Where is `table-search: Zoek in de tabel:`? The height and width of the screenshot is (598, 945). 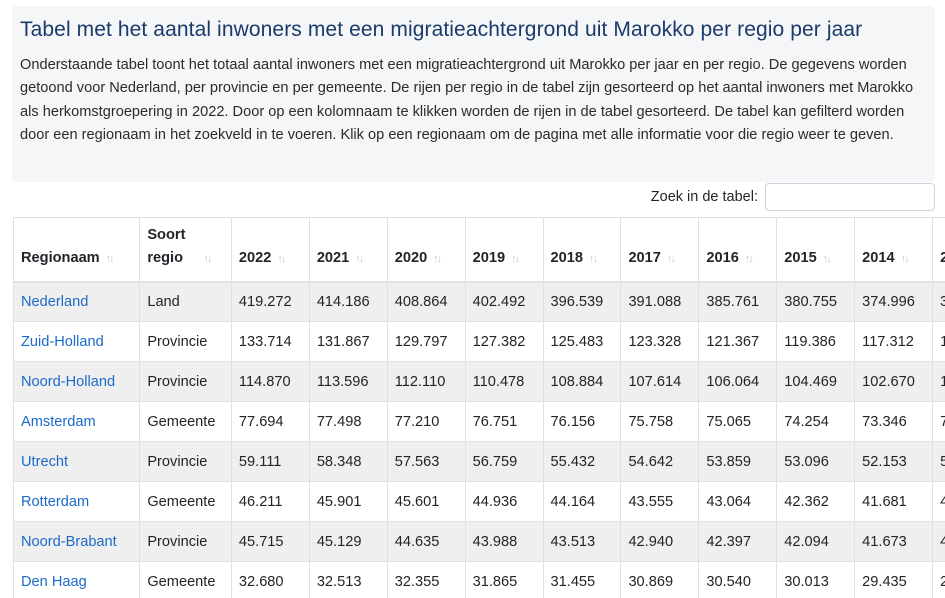 table-search: Zoek in de tabel: is located at coordinates (793, 197).